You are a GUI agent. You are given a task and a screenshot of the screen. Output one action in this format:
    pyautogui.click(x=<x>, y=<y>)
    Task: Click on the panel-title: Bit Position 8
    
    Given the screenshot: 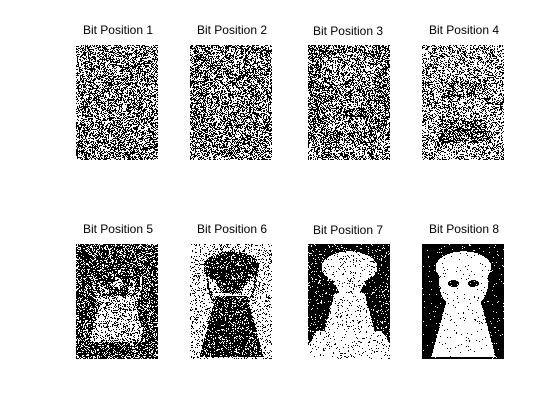 What is the action you would take?
    pyautogui.click(x=464, y=229)
    